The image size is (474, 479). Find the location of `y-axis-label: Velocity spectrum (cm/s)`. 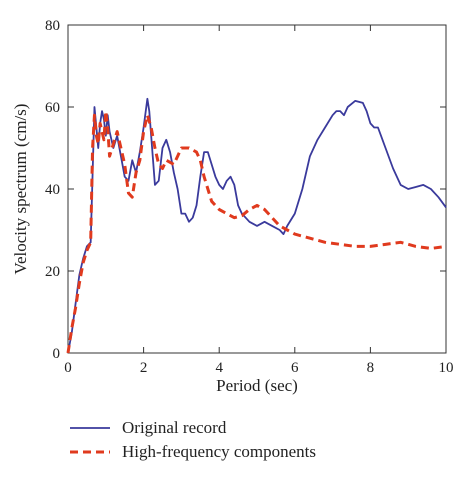

y-axis-label: Velocity spectrum (cm/s) is located at coordinates (20, 189).